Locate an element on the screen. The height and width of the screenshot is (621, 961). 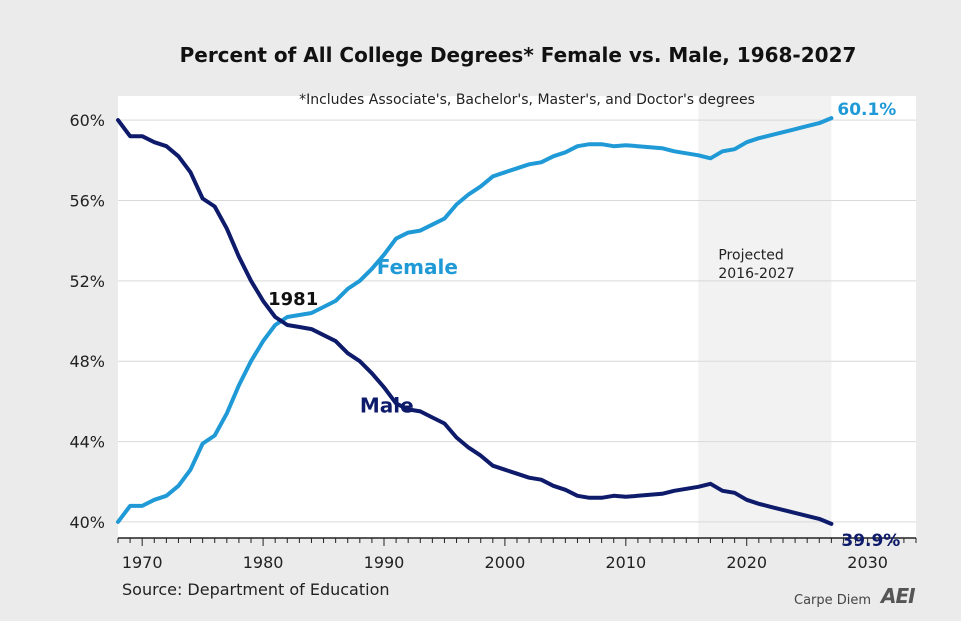
x-tick-label: 2010 is located at coordinates (625, 562).